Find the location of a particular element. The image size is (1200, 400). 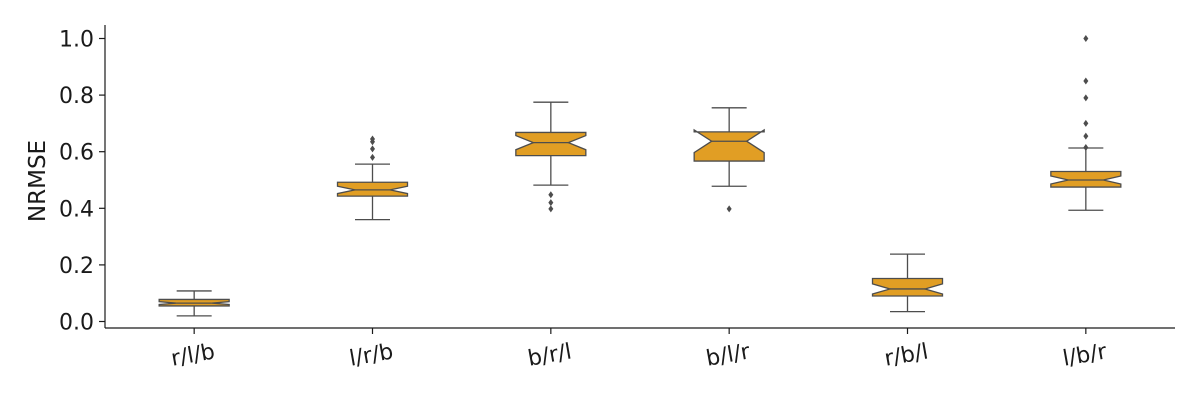

box-l-b-r is located at coordinates (1086, 123).